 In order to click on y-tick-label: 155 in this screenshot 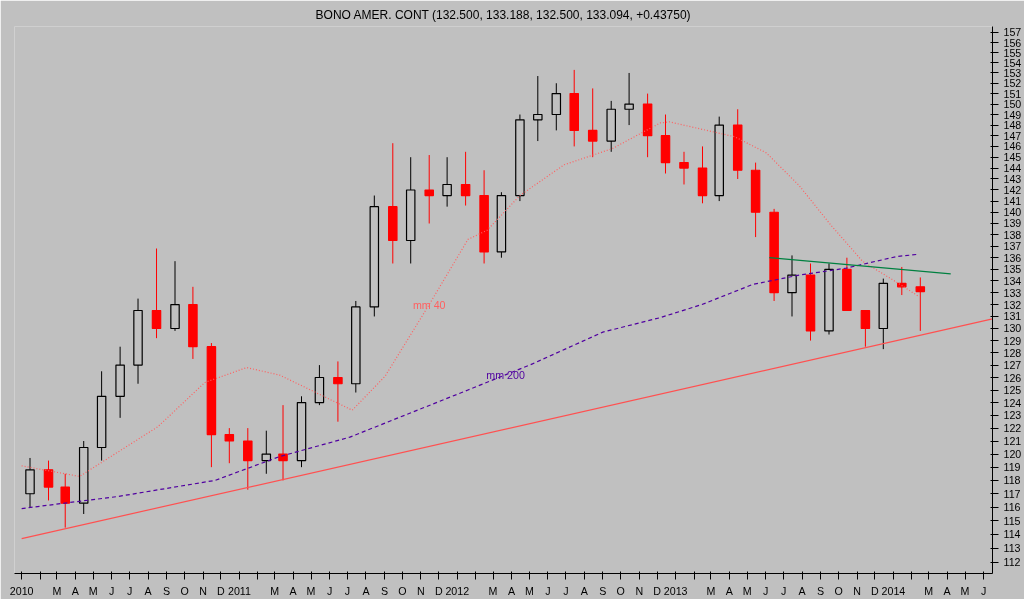, I will do `click(1012, 52)`.